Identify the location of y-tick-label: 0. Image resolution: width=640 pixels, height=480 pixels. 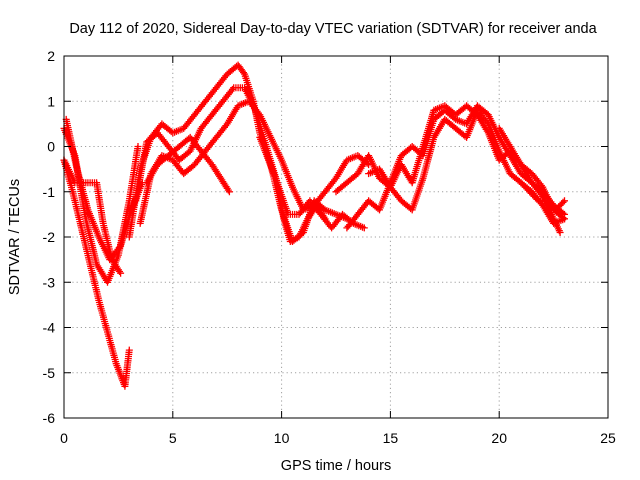
(51, 147).